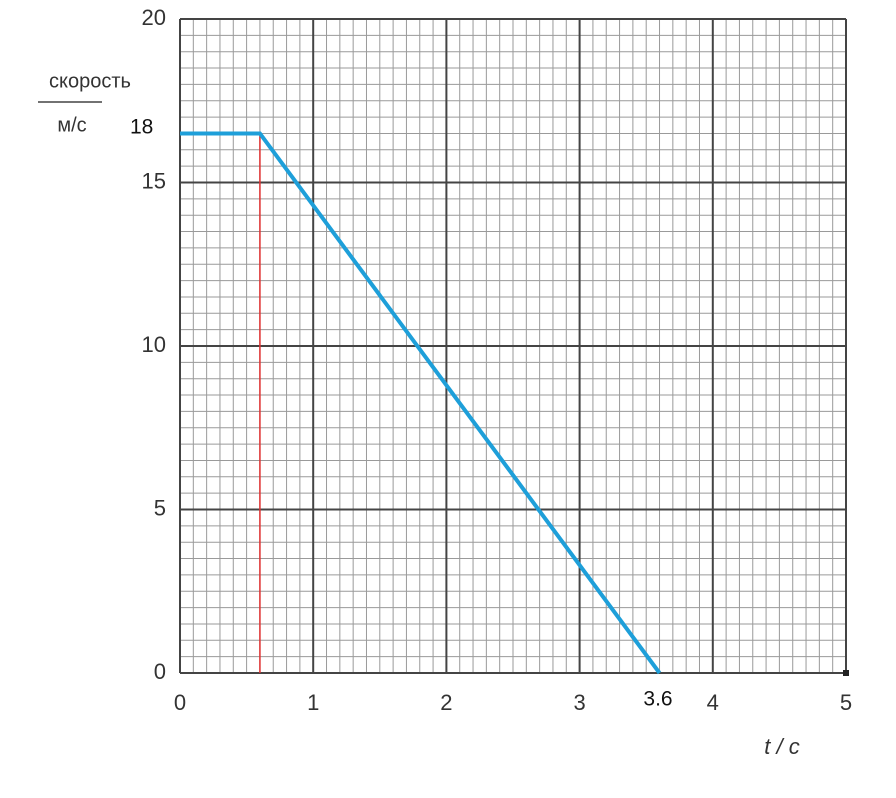 This screenshot has width=896, height=798. What do you see at coordinates (781, 746) in the screenshot?
I see `x-label: t / c` at bounding box center [781, 746].